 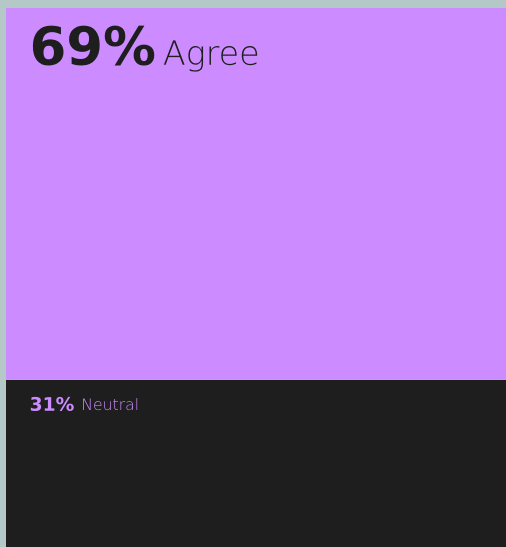 What do you see at coordinates (110, 404) in the screenshot?
I see `series-label: Neutral` at bounding box center [110, 404].